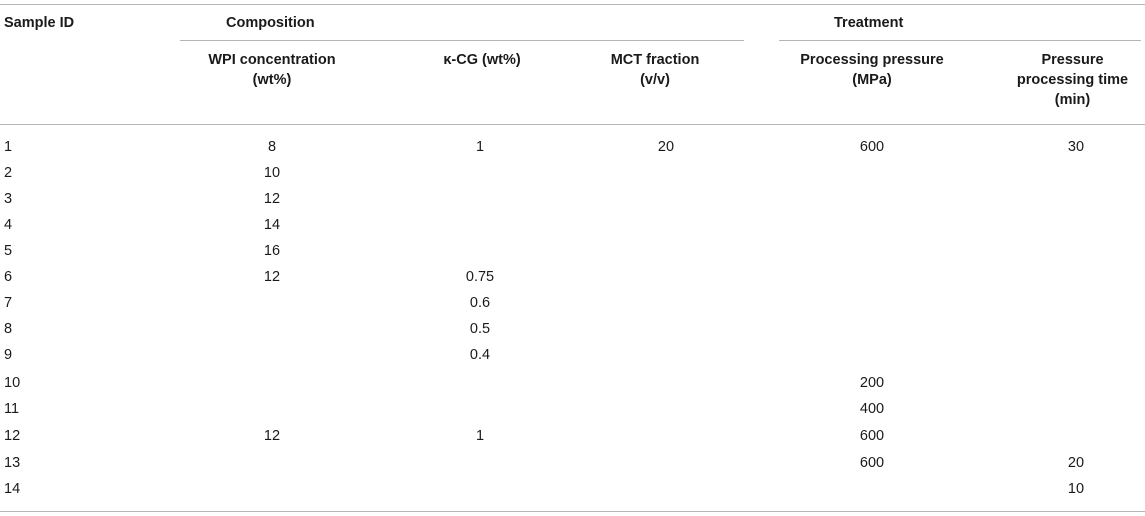 This screenshot has height=516, width=1145. What do you see at coordinates (655, 60) in the screenshot?
I see `header-mct-line1: MCT fraction` at bounding box center [655, 60].